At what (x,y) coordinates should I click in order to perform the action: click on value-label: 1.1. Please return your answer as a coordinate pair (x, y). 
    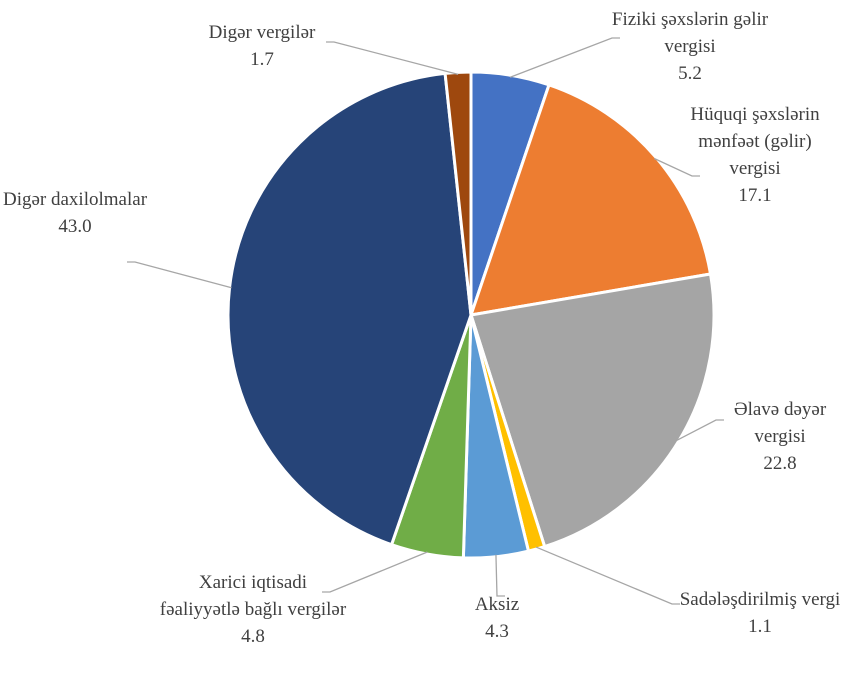
    Looking at the image, I should click on (760, 626).